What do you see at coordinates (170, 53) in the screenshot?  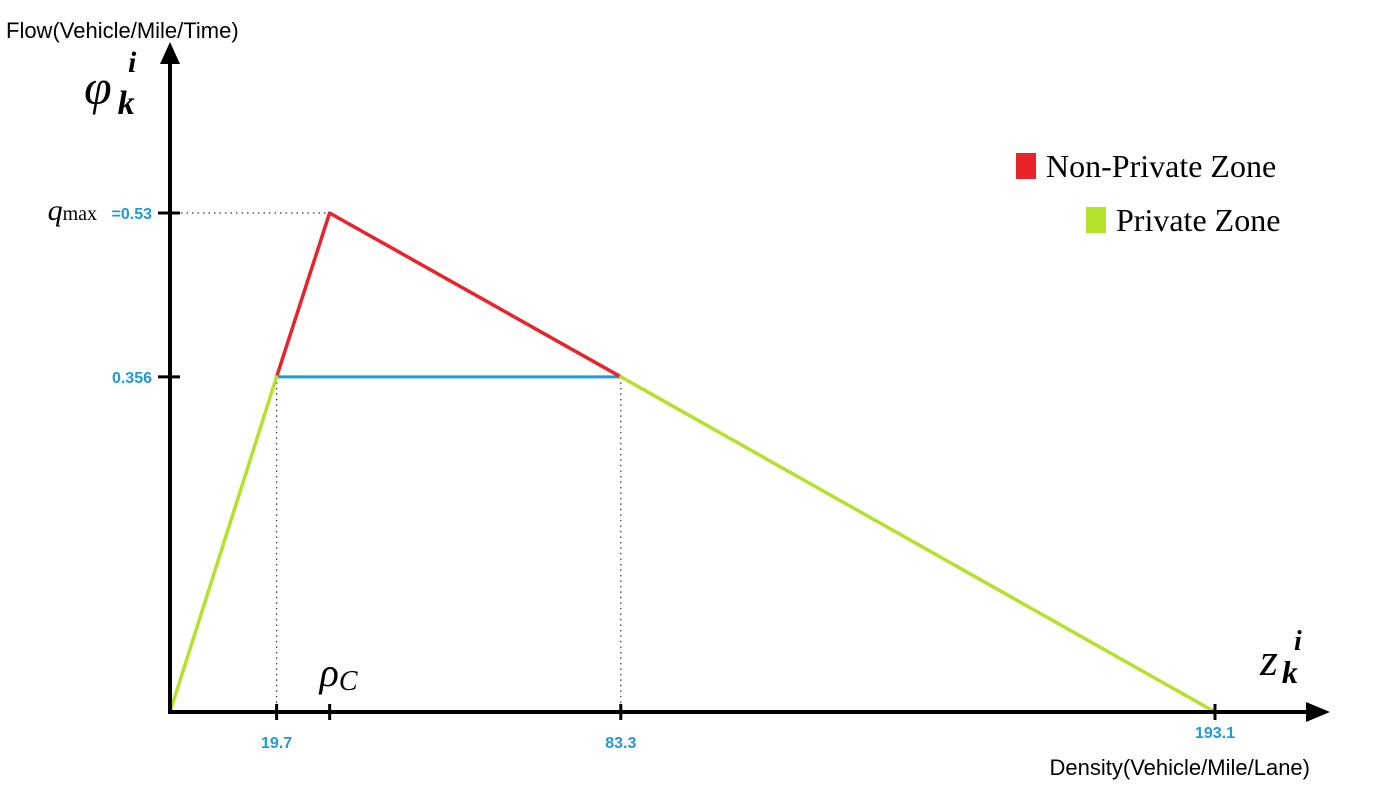 I see `y-axis-arrowhead` at bounding box center [170, 53].